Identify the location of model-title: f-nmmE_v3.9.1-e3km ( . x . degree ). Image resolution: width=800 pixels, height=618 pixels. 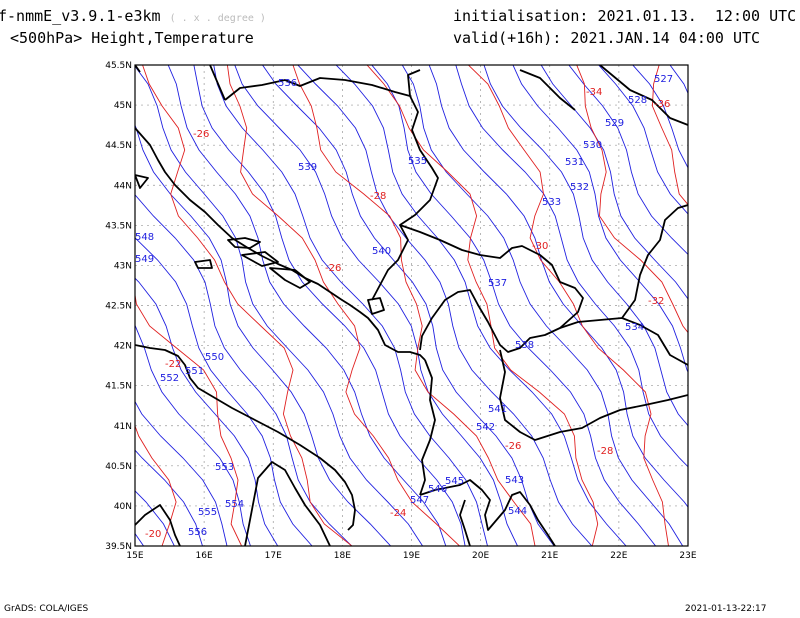
(133, 16).